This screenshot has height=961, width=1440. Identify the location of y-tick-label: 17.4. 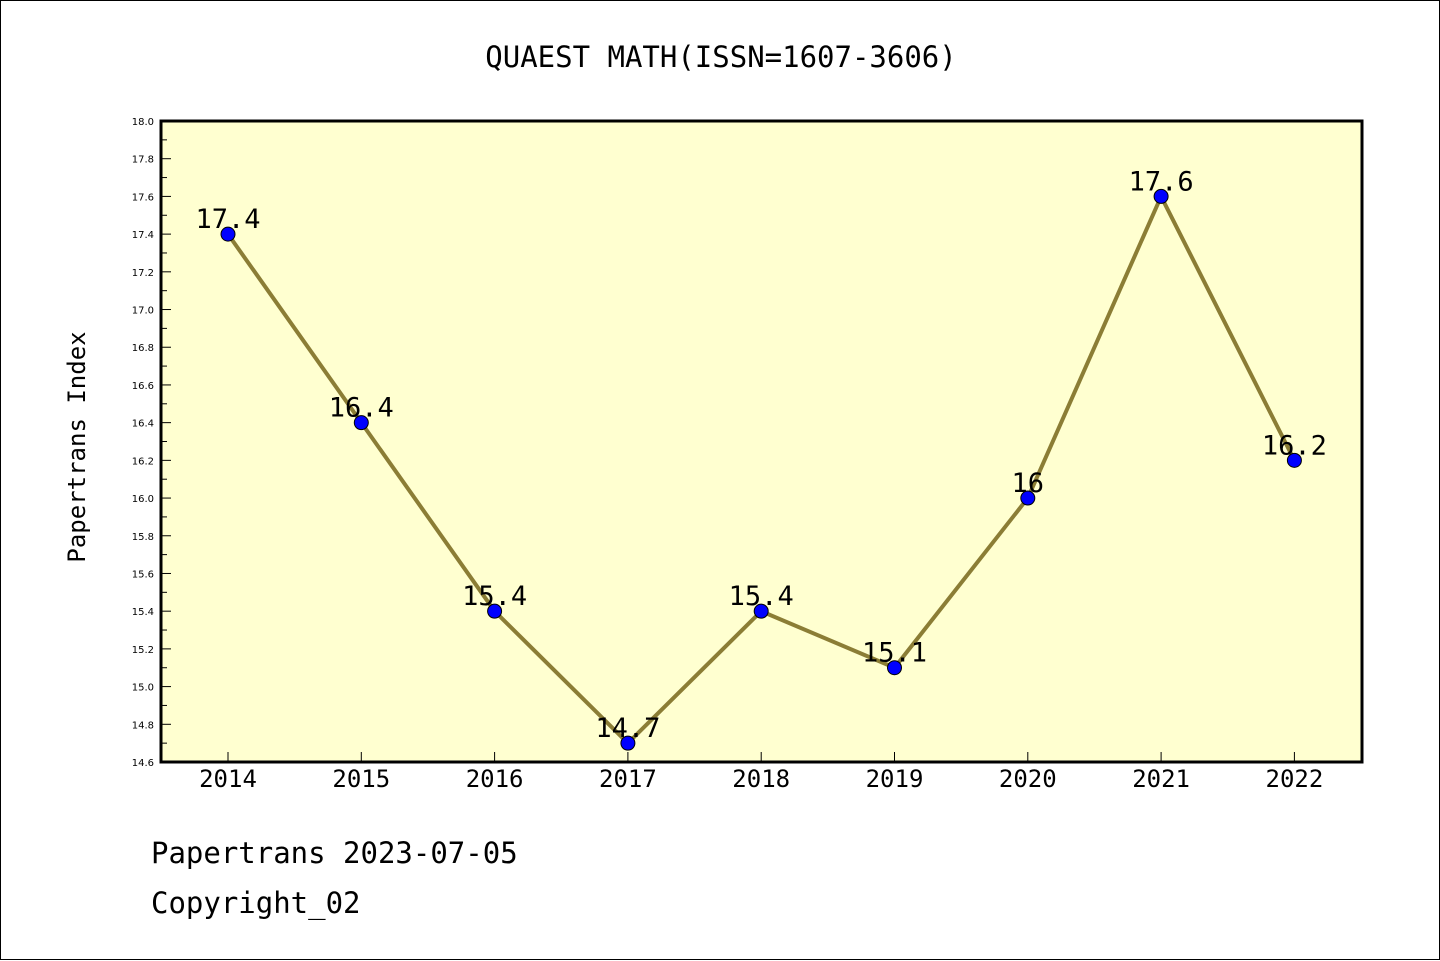
(143, 235).